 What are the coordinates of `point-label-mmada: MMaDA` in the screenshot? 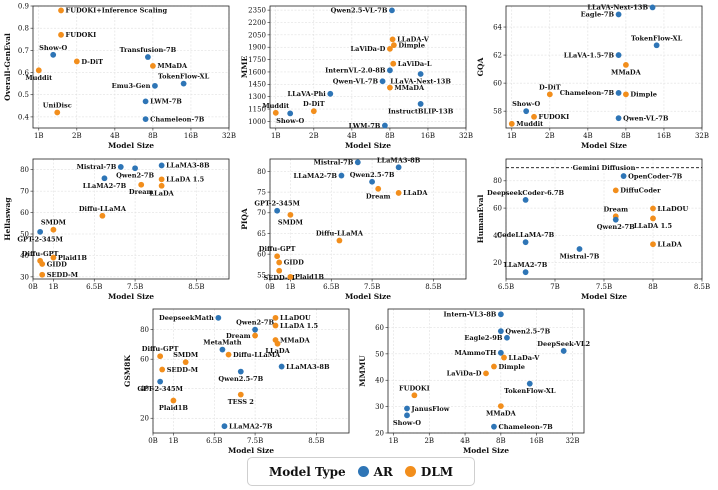 It's located at (501, 414).